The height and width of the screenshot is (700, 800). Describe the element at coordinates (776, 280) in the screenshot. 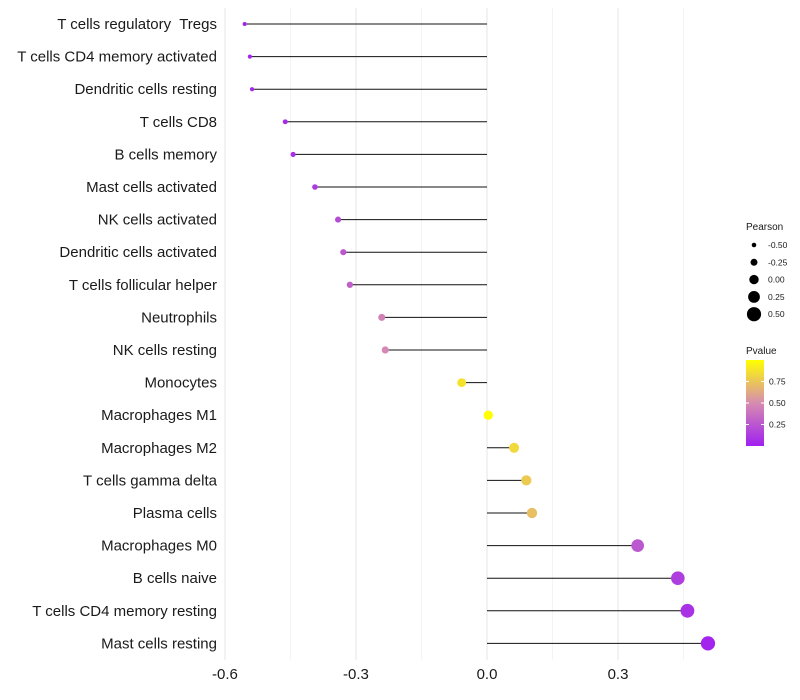

I see `size-legend-label: 0.00` at that location.